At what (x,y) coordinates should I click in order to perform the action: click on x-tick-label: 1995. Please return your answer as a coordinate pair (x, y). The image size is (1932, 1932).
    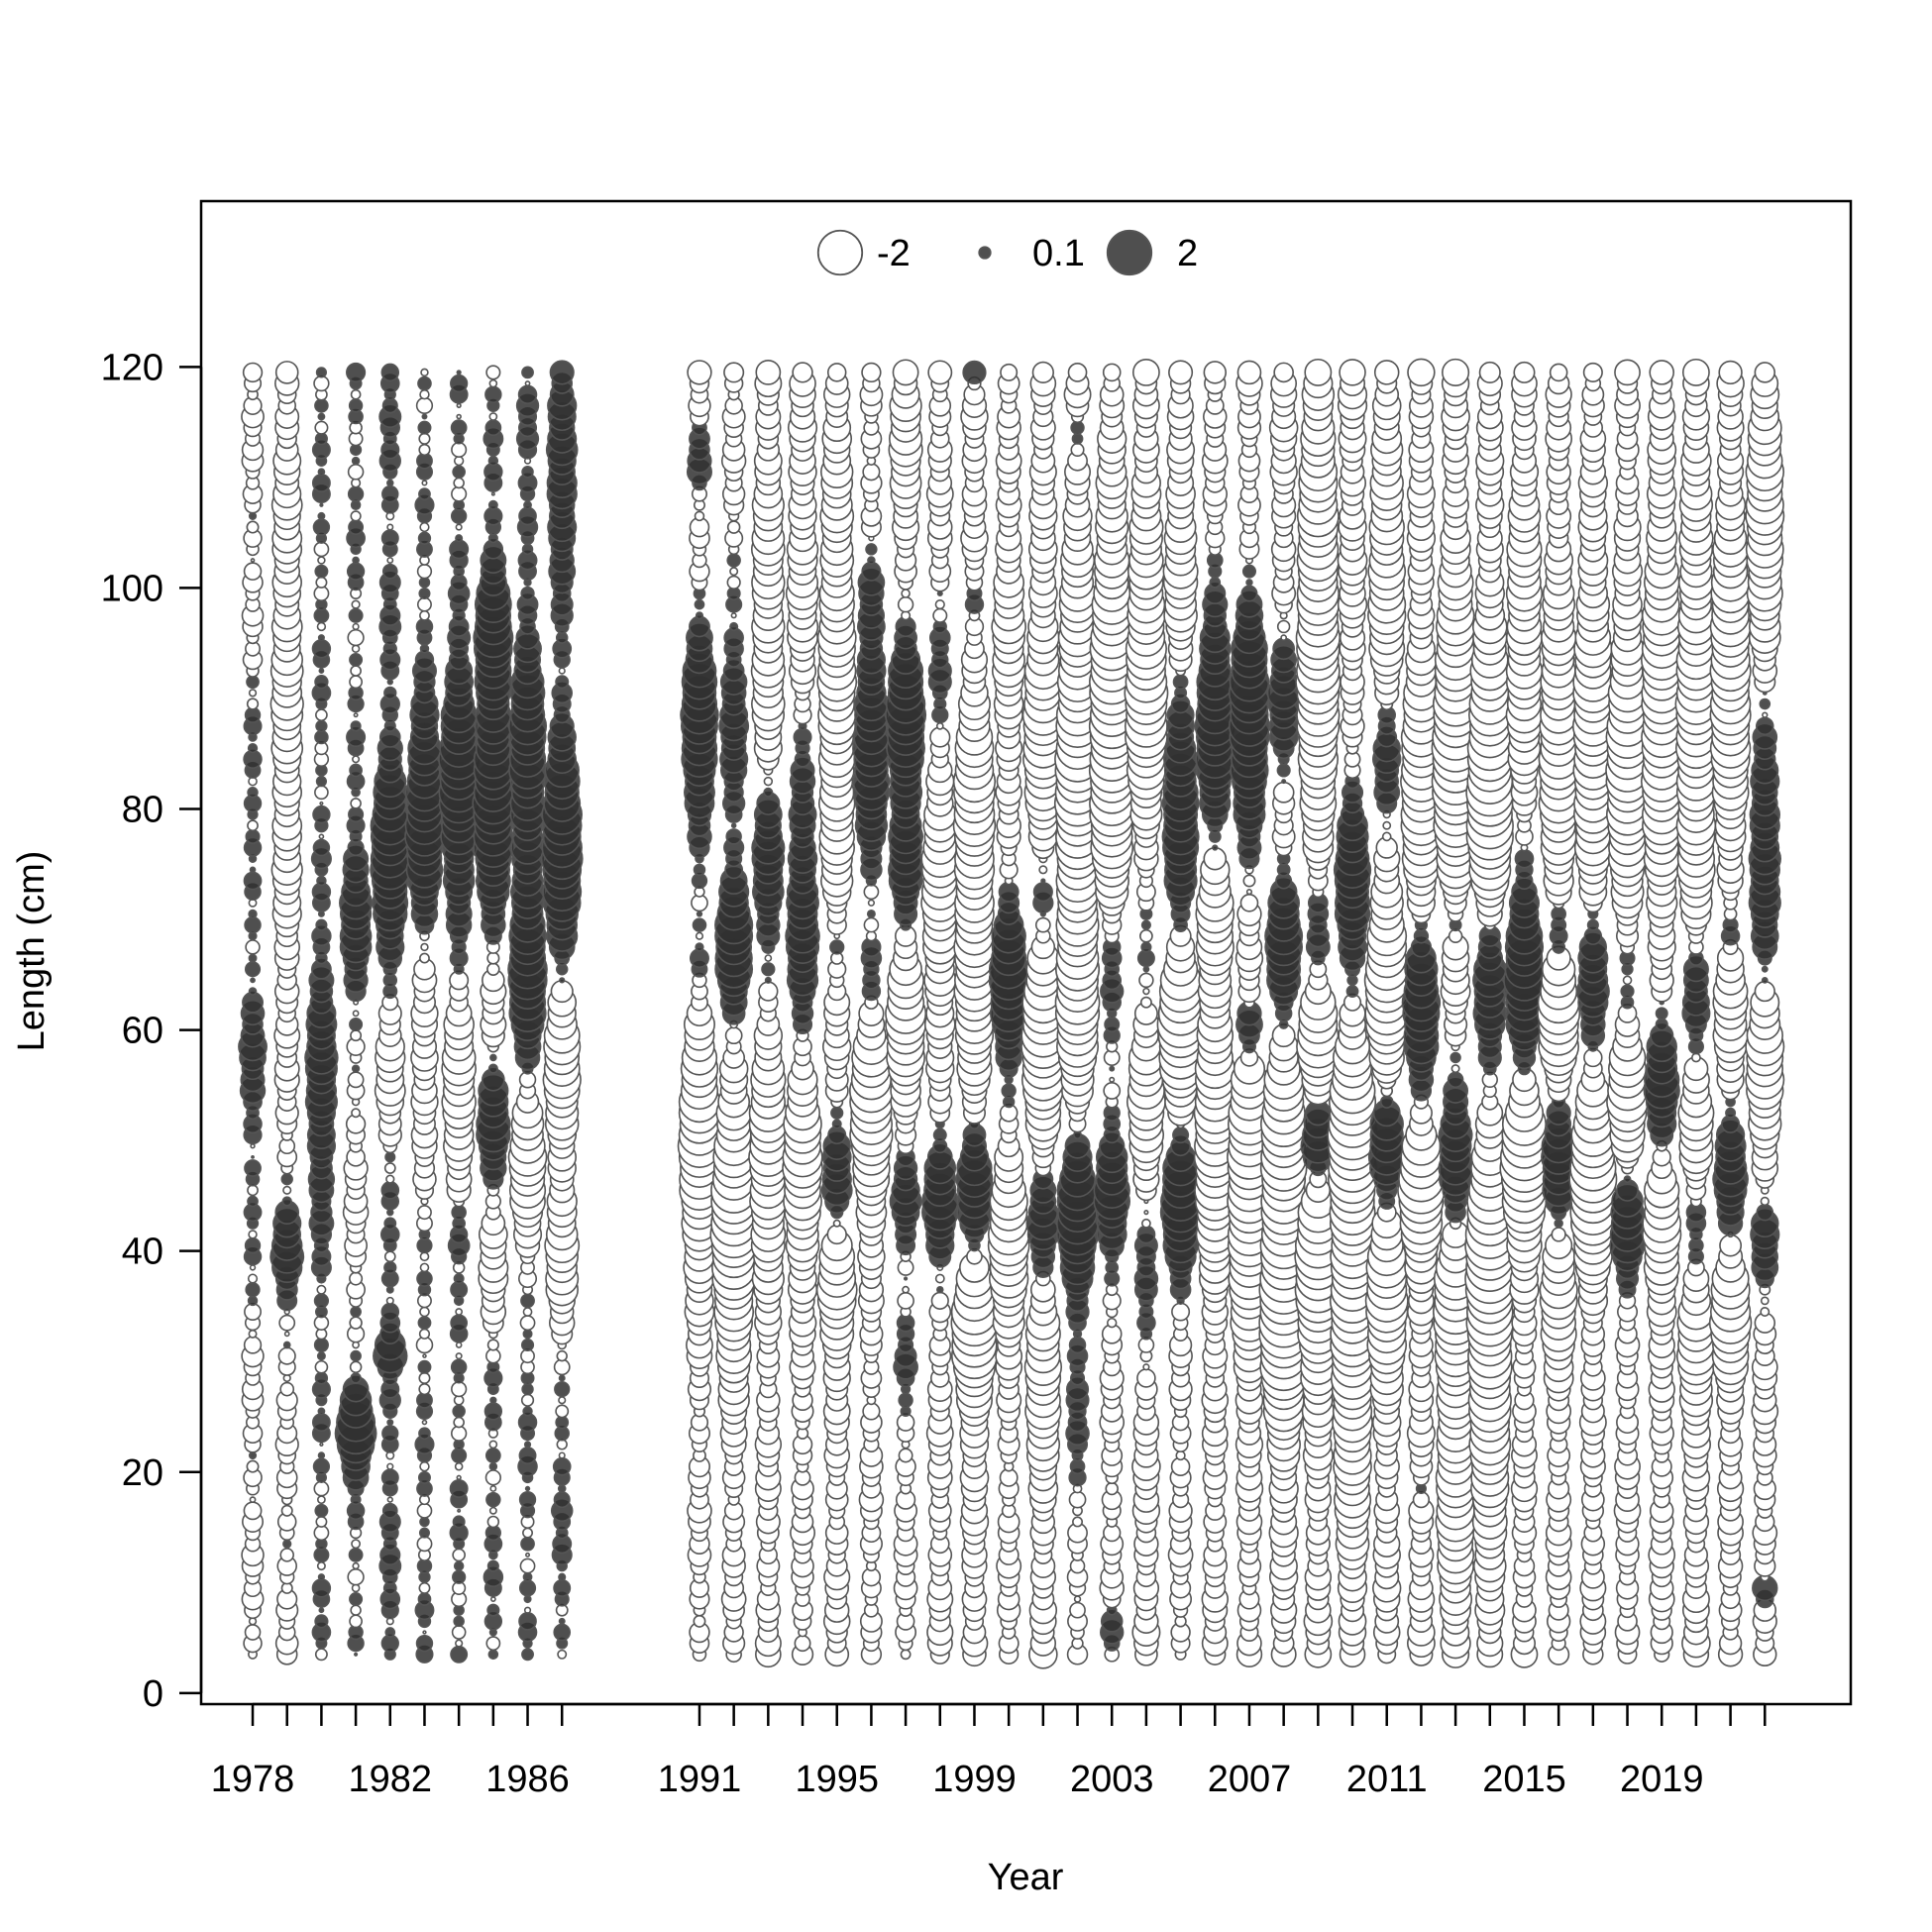
    Looking at the image, I should click on (837, 1779).